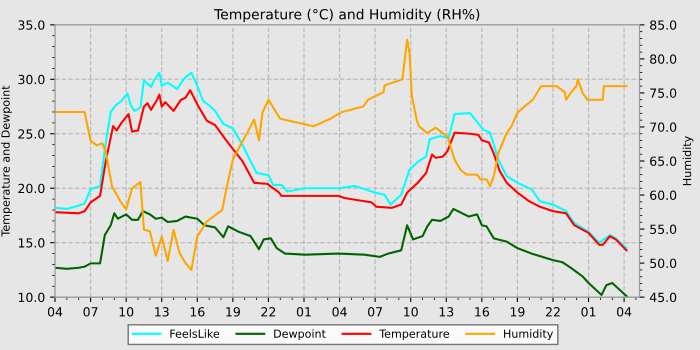 This screenshot has height=350, width=700. What do you see at coordinates (663, 161) in the screenshot?
I see `y2-tick-label: 65.0` at bounding box center [663, 161].